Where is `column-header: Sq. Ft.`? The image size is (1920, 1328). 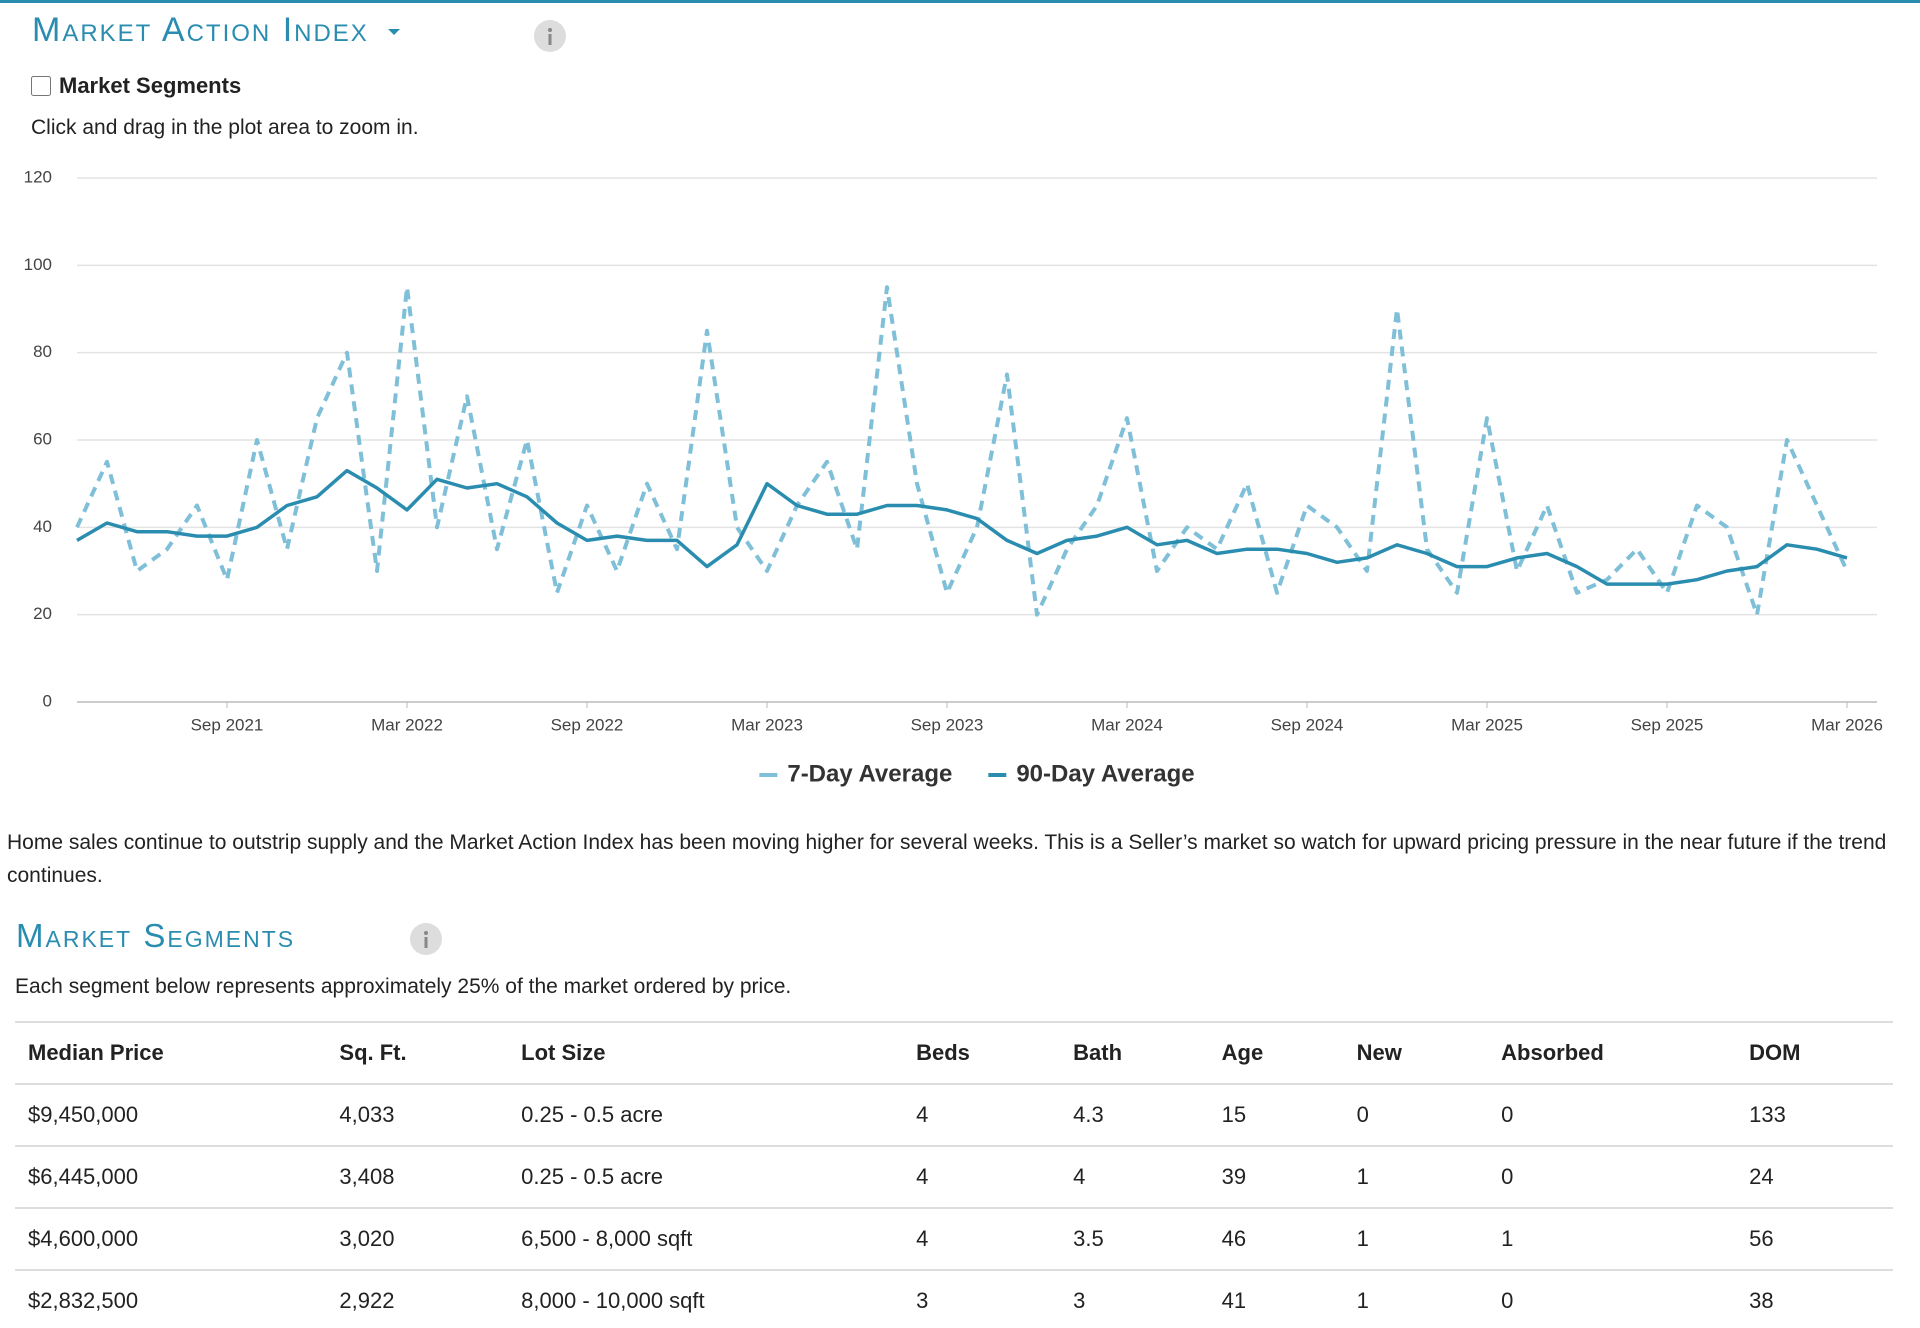
column-header: Sq. Ft. is located at coordinates (417, 1053).